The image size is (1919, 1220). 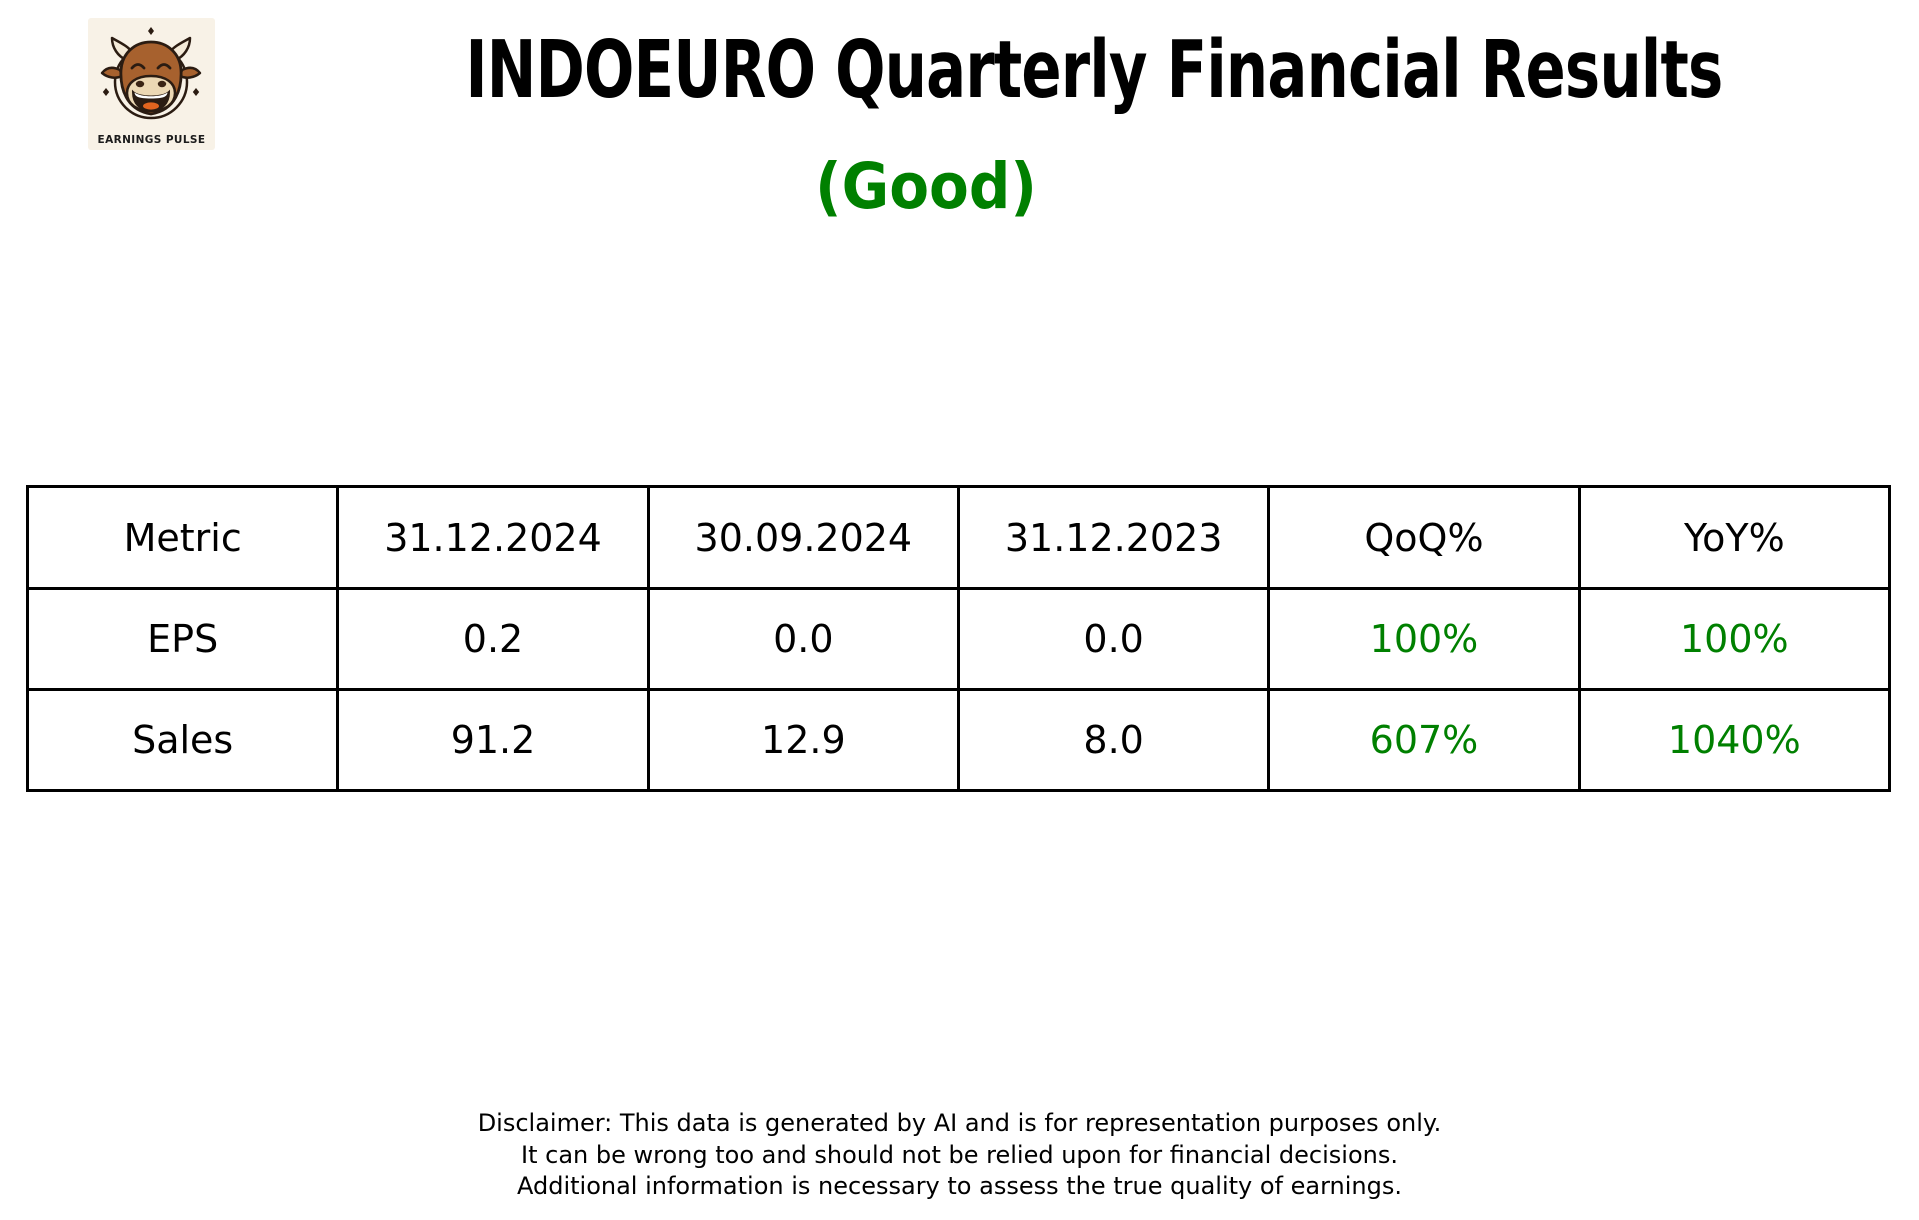 I want to click on column-header-q-yearago: 31.12.2023, so click(x=1113, y=537).